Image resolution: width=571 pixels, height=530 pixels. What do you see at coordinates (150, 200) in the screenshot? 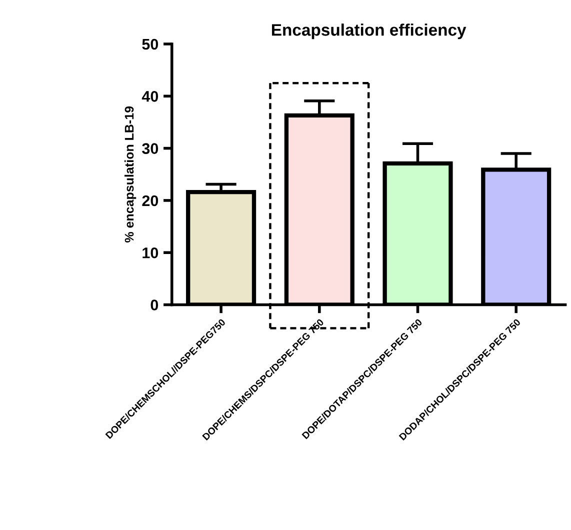
I see `y-tick-label: 20` at bounding box center [150, 200].